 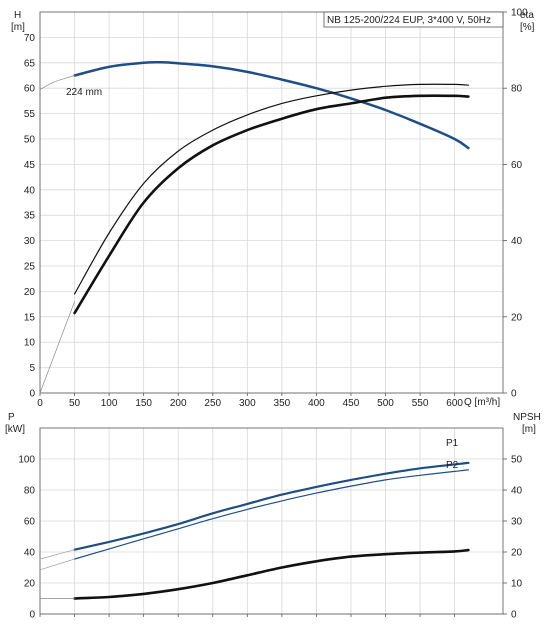 What do you see at coordinates (482, 402) in the screenshot?
I see `flow-axis-title: Q [m³/h]` at bounding box center [482, 402].